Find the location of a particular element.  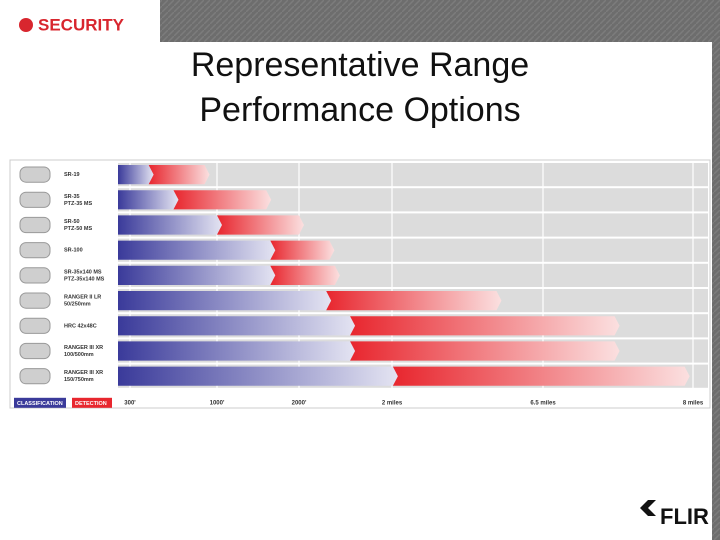

category-label: 100/500mm is located at coordinates (79, 355).